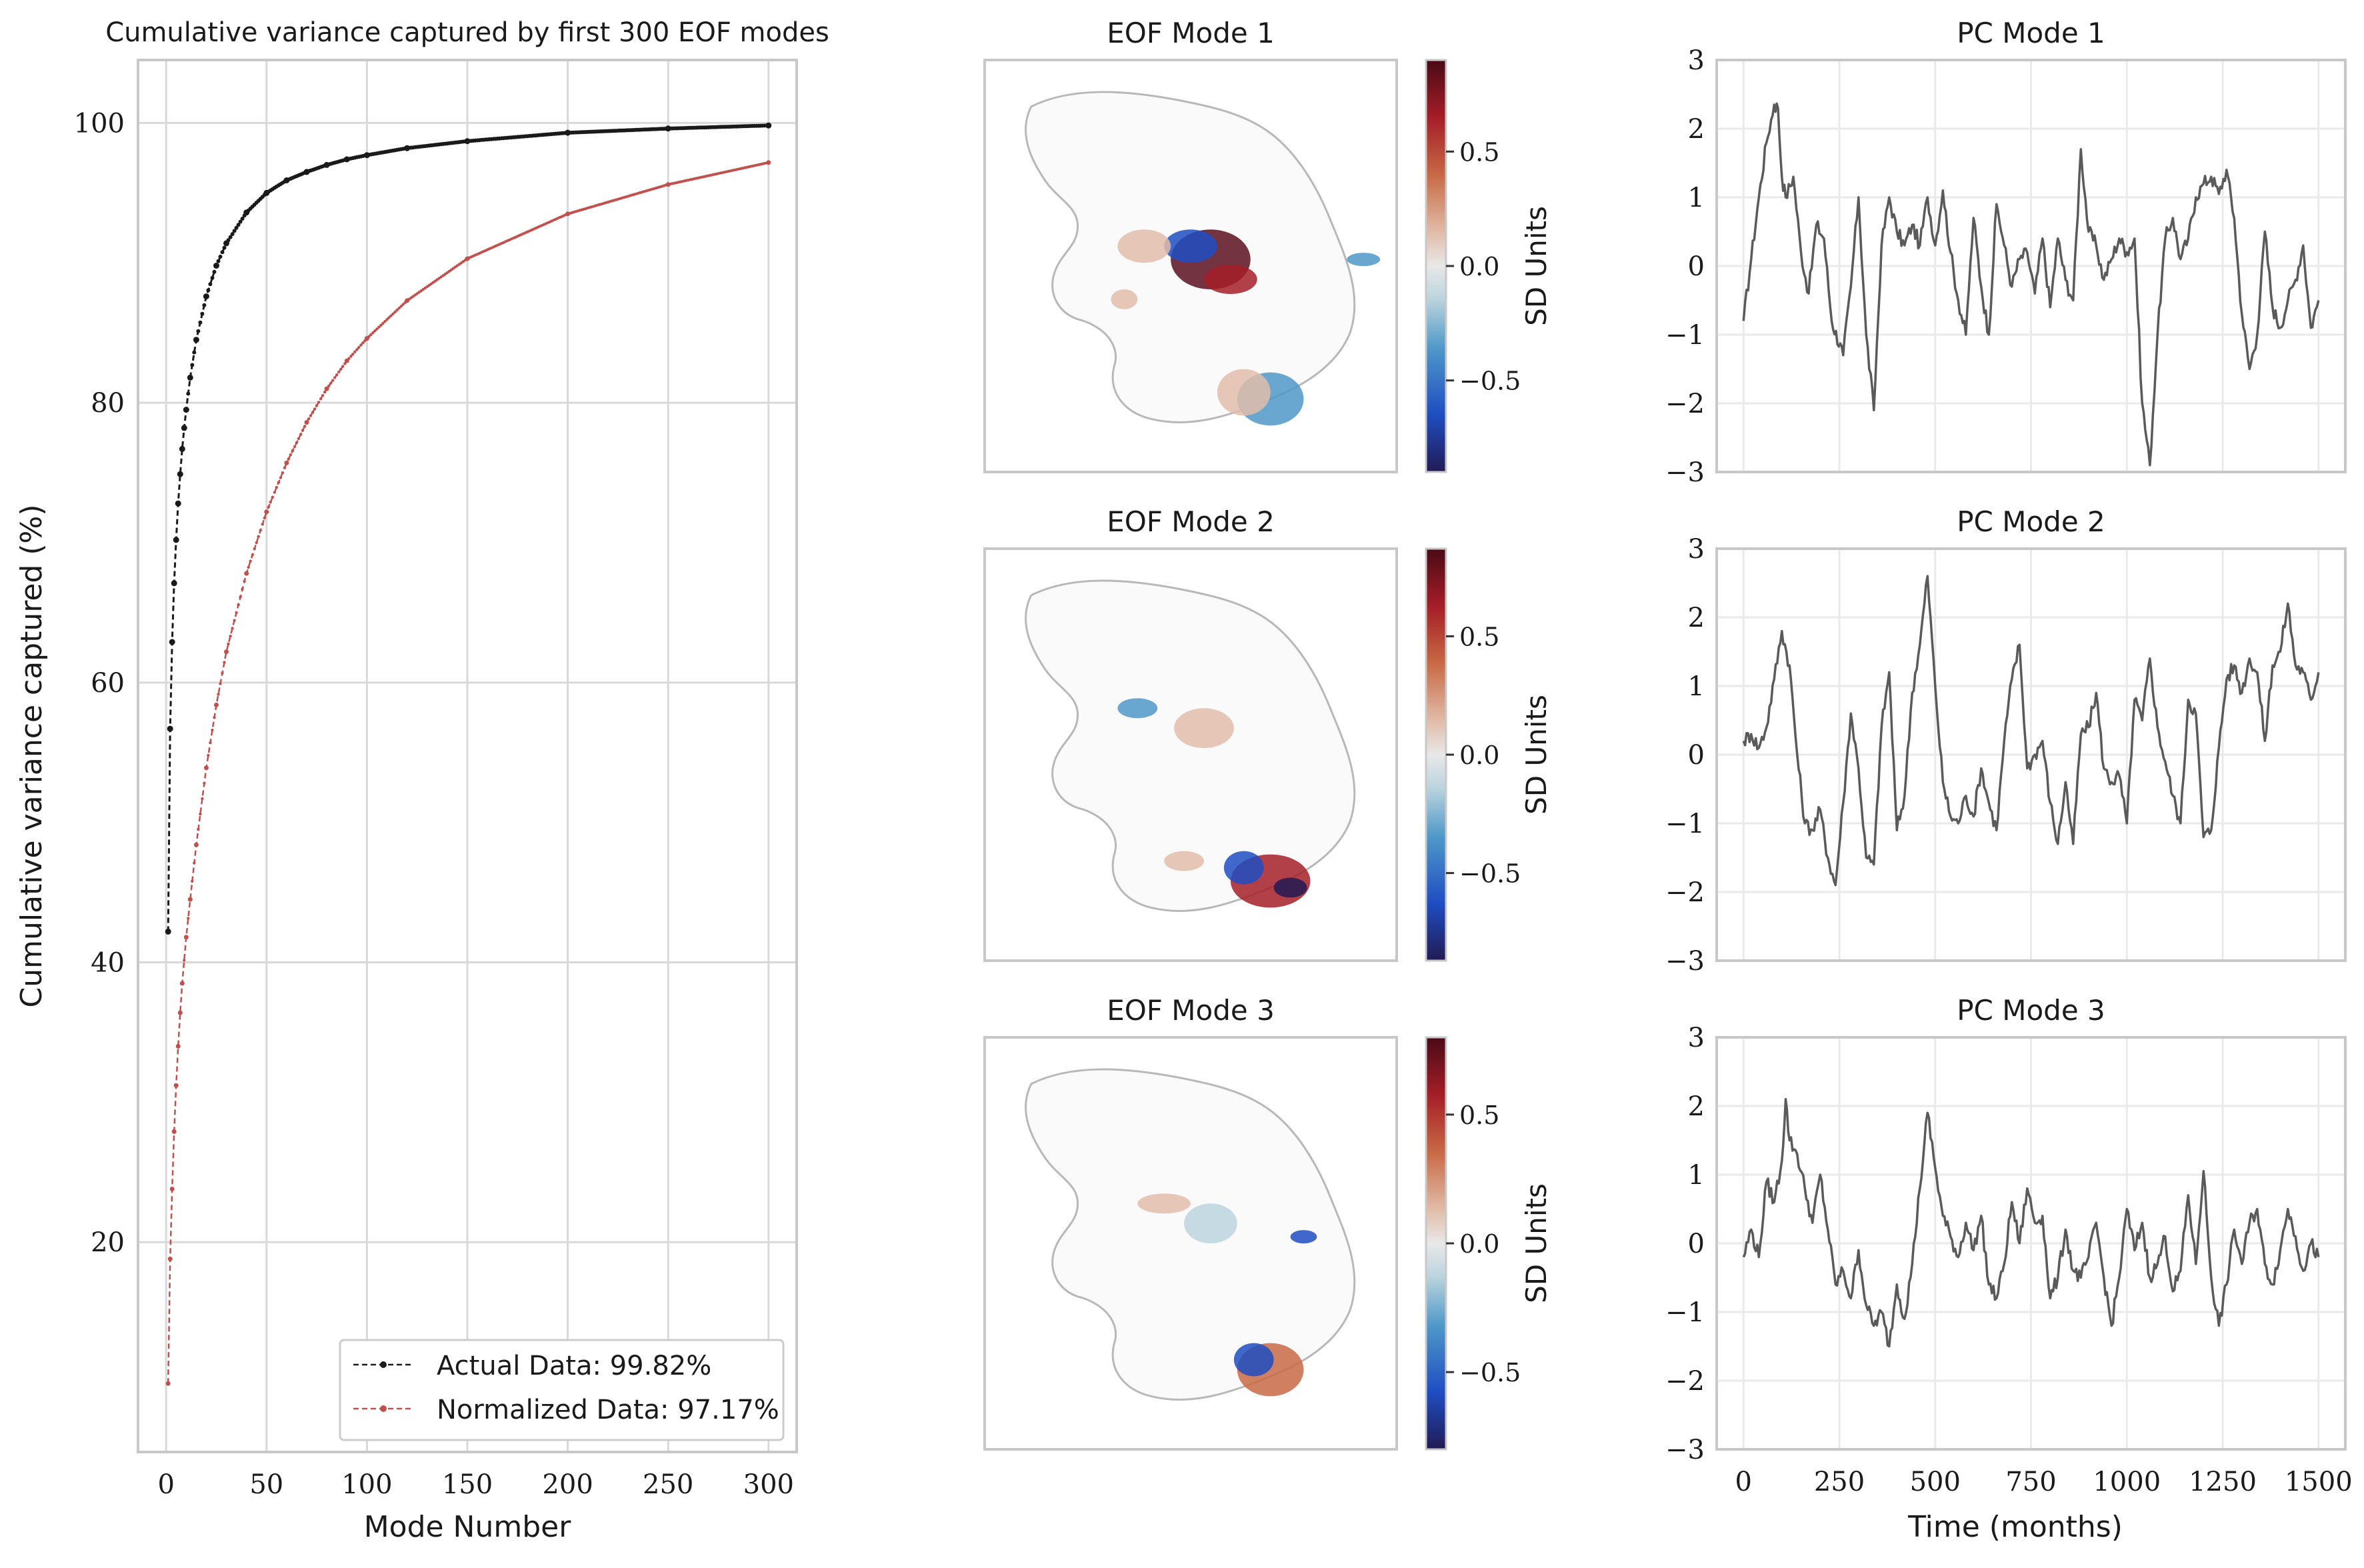  What do you see at coordinates (2006, 741) in the screenshot?
I see `pc-mode-2-panel: −3 −2 −1 0 1 2 3 PC Mode 2` at bounding box center [2006, 741].